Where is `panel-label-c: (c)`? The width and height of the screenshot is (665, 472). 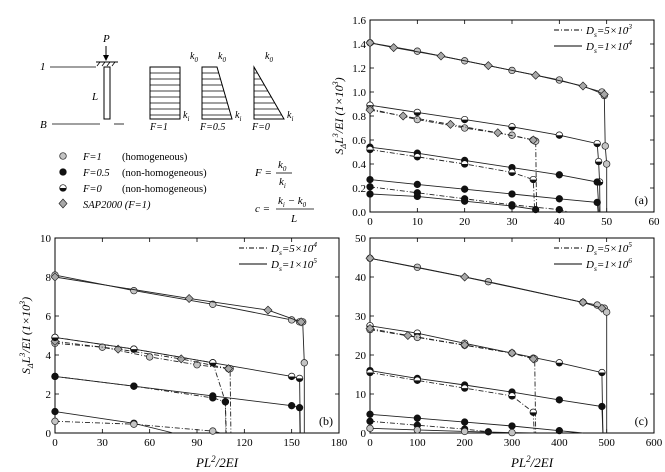
panel-label-c: (c) is located at coordinates (641, 421).